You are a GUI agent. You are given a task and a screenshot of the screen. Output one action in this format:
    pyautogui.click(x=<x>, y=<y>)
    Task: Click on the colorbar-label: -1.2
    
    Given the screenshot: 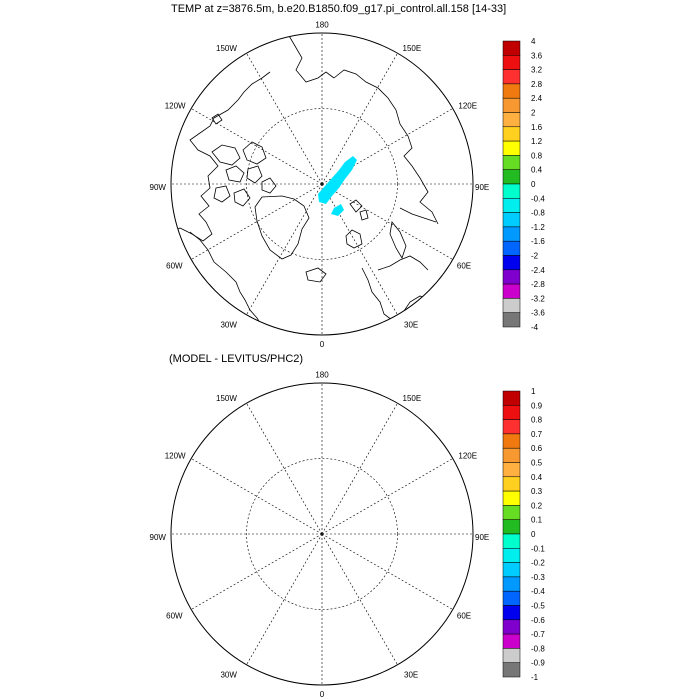 What is the action you would take?
    pyautogui.click(x=538, y=227)
    